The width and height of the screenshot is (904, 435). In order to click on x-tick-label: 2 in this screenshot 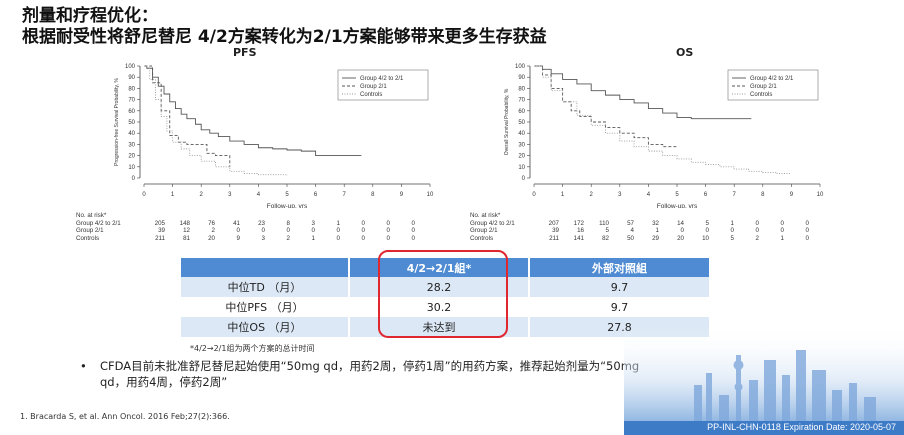, I will do `click(592, 195)`.